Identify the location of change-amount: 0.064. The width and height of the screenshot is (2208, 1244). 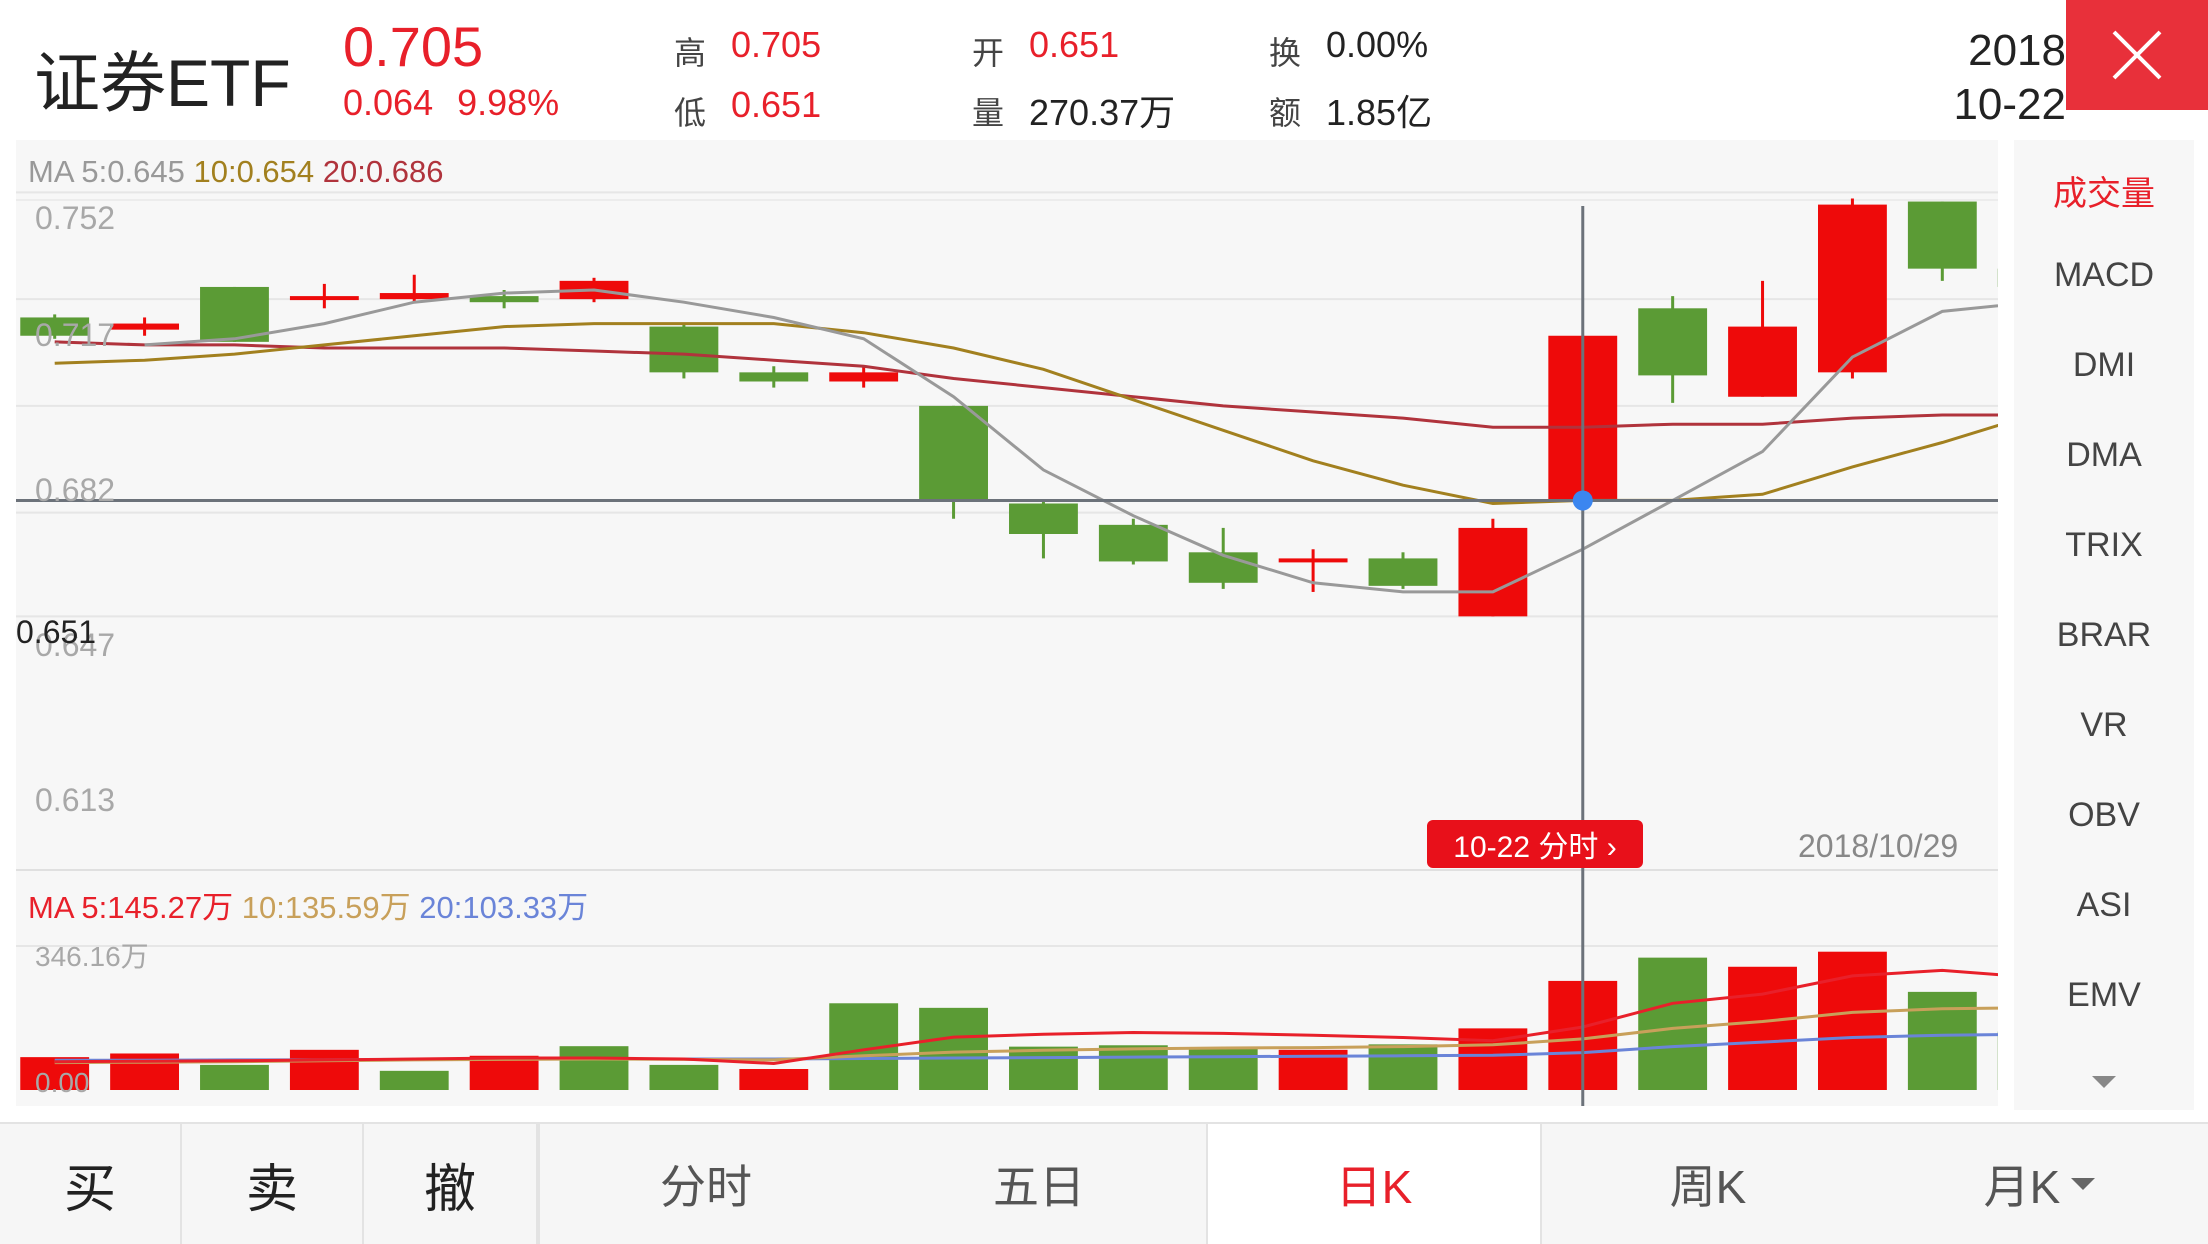
(388, 102).